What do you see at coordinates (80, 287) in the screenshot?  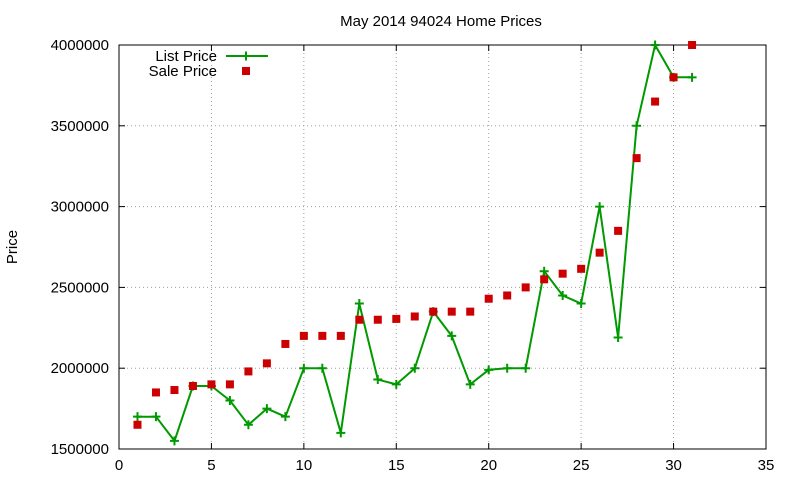 I see `y-tick-label: 2500000` at bounding box center [80, 287].